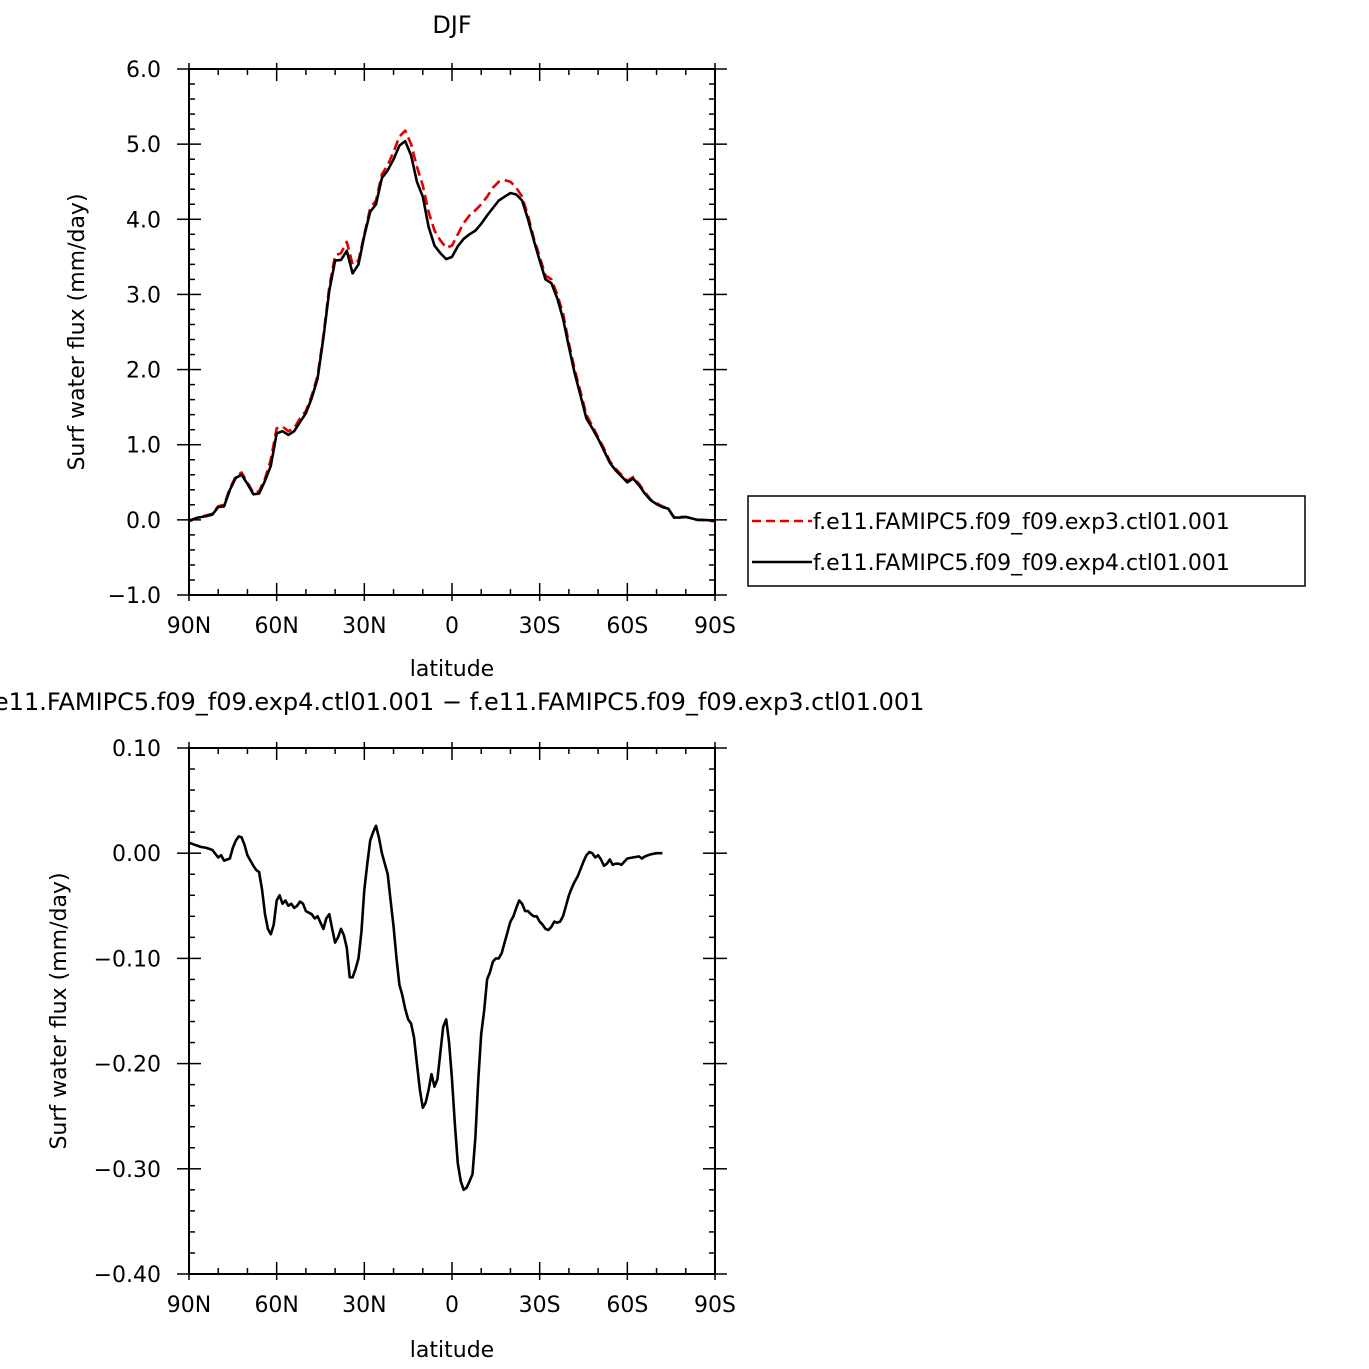 This screenshot has width=1369, height=1369. What do you see at coordinates (627, 626) in the screenshot?
I see `top-x-tick-label: 60S` at bounding box center [627, 626].